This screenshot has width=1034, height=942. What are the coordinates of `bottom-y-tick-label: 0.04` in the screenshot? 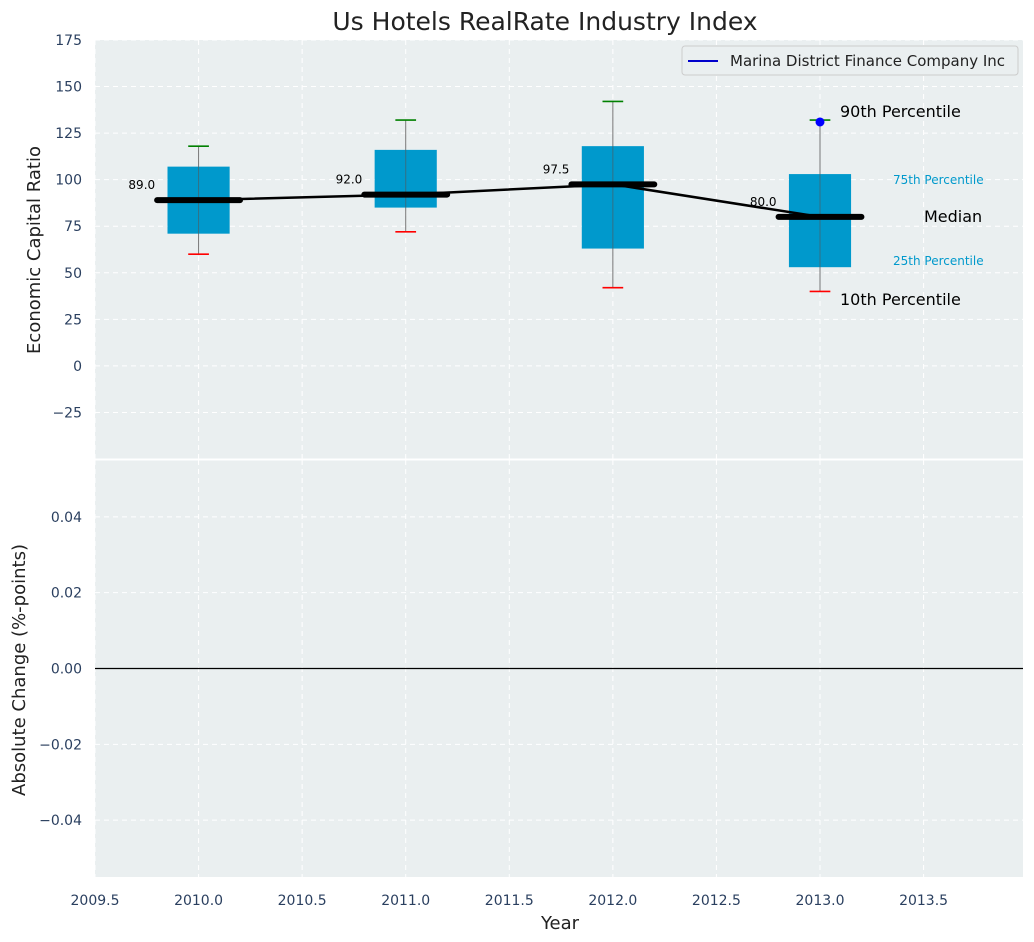 It's located at (66, 518).